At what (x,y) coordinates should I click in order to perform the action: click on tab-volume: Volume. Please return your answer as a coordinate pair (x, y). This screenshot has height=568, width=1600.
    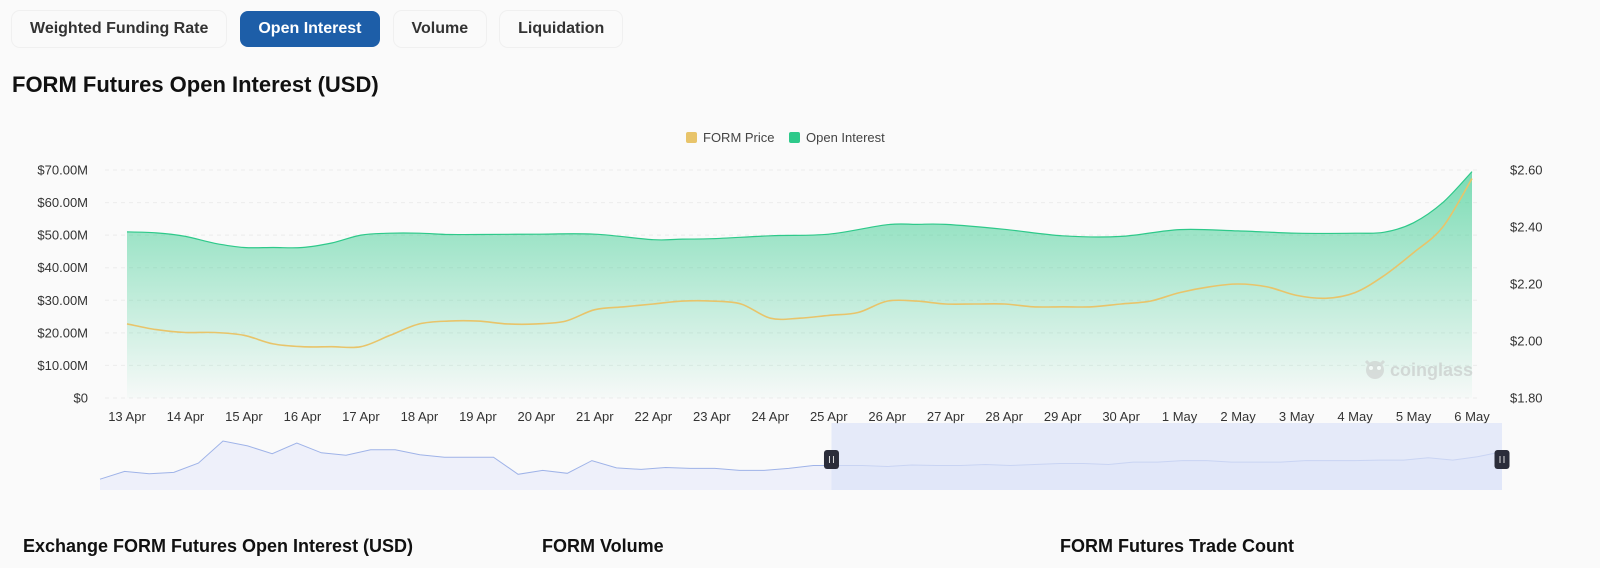
    Looking at the image, I should click on (440, 29).